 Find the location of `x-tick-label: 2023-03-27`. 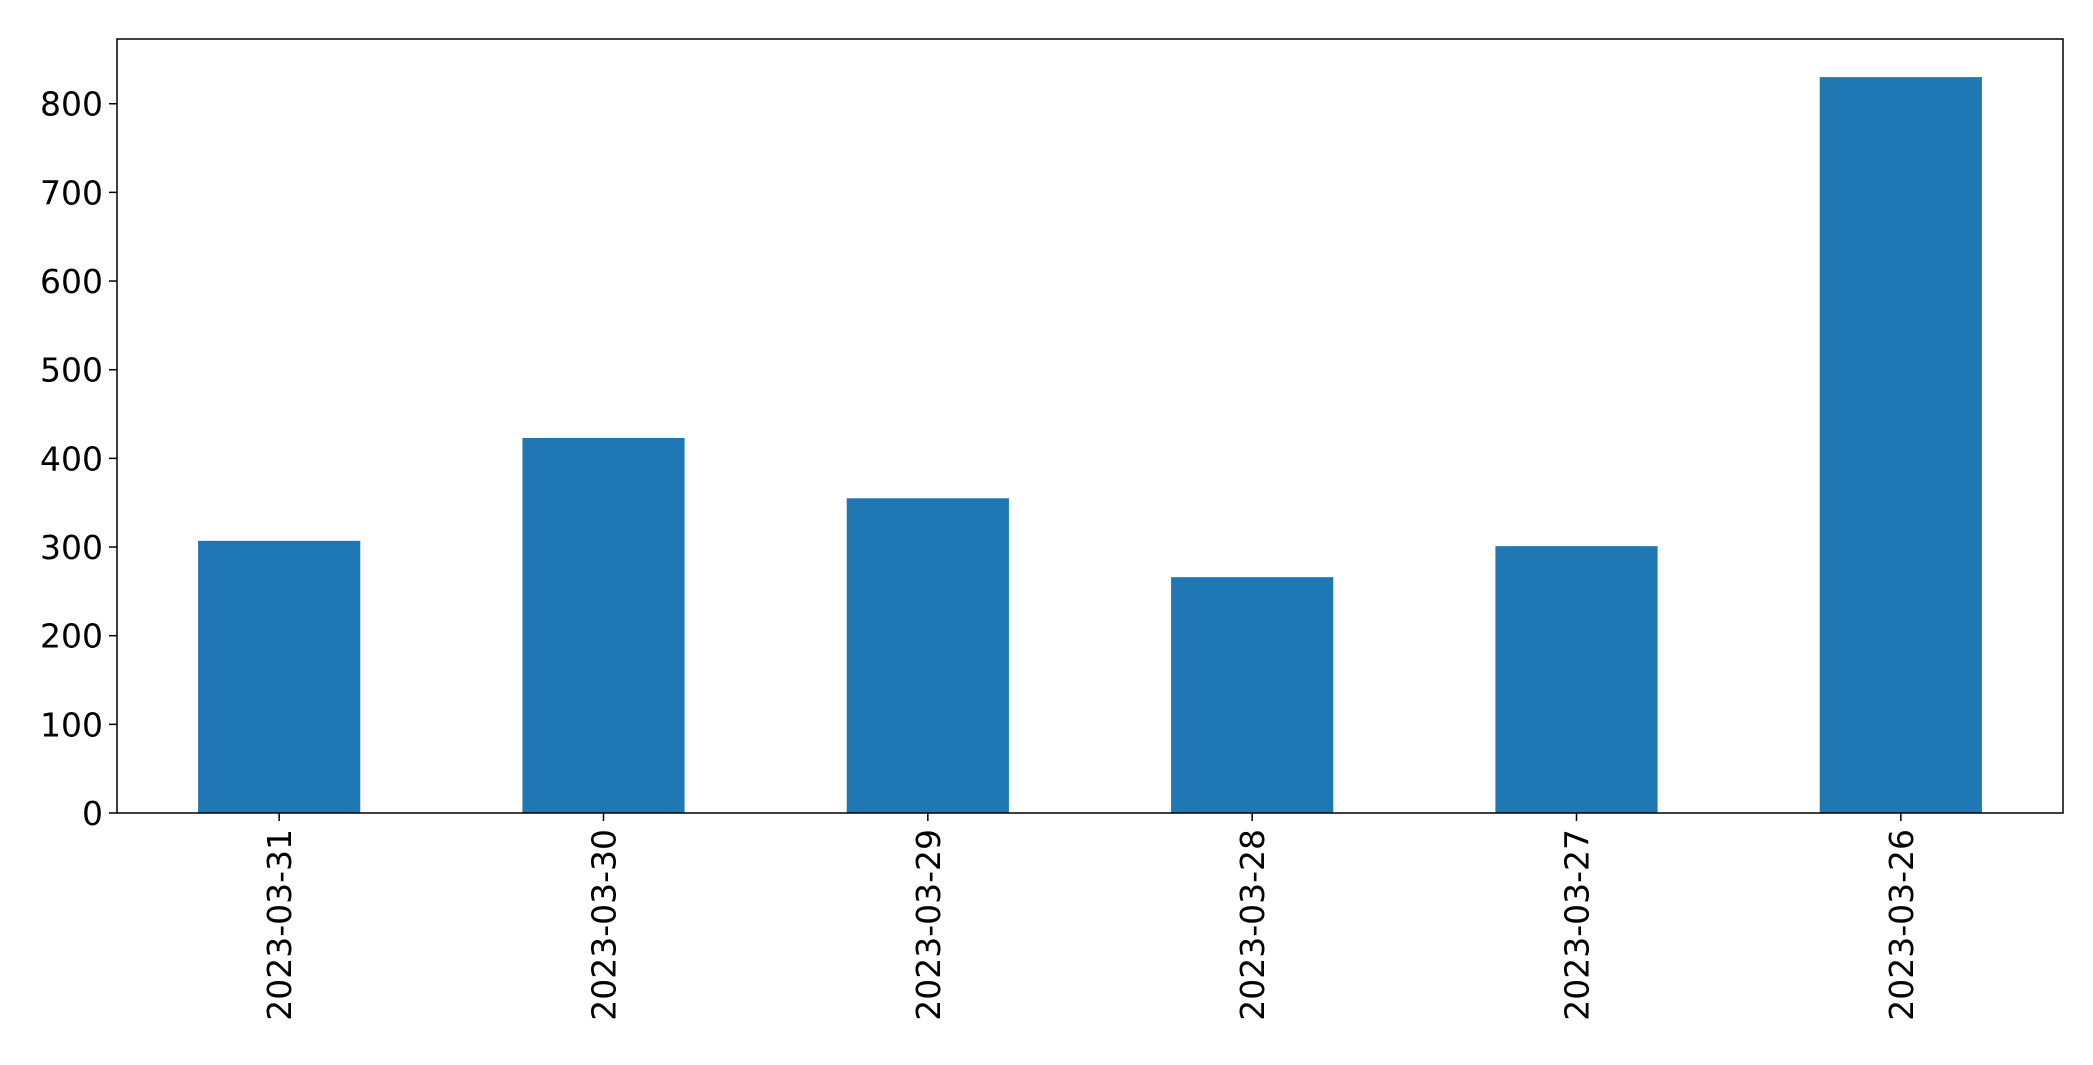

x-tick-label: 2023-03-27 is located at coordinates (1577, 925).